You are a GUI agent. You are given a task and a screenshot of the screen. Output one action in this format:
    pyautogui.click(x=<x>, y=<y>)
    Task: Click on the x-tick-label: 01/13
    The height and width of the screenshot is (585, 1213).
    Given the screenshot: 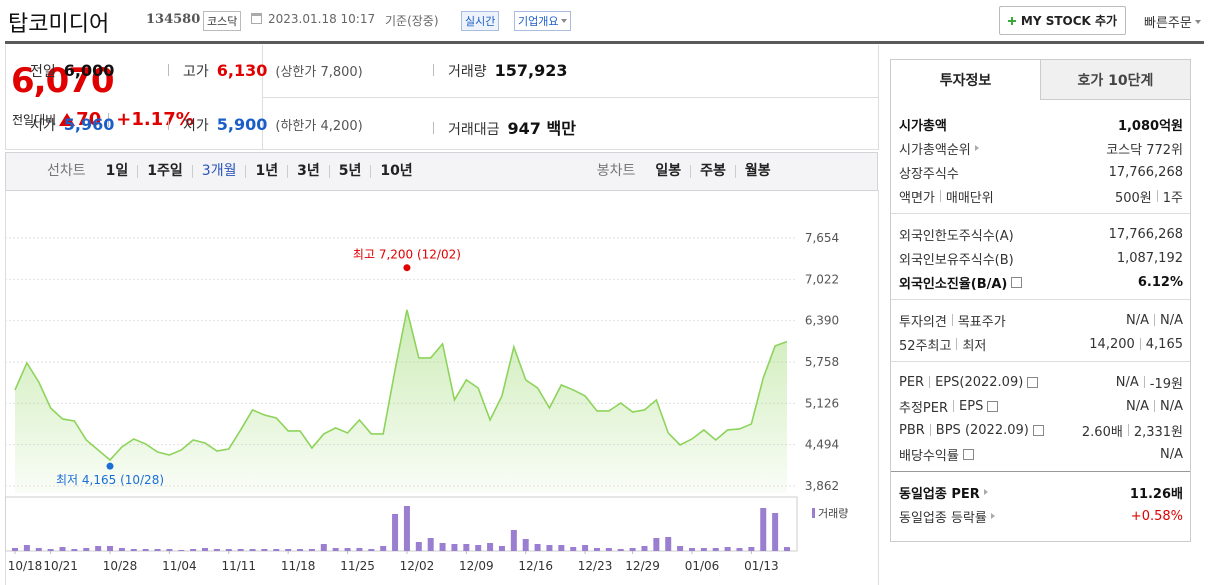 What is the action you would take?
    pyautogui.click(x=761, y=566)
    